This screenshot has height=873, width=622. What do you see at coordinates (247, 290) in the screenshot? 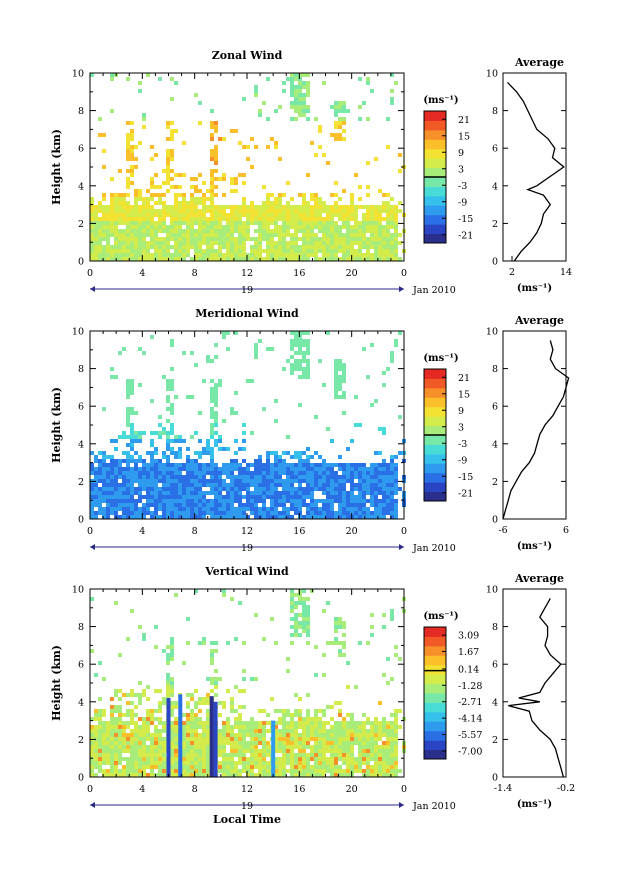
I see `day-label: 19` at bounding box center [247, 290].